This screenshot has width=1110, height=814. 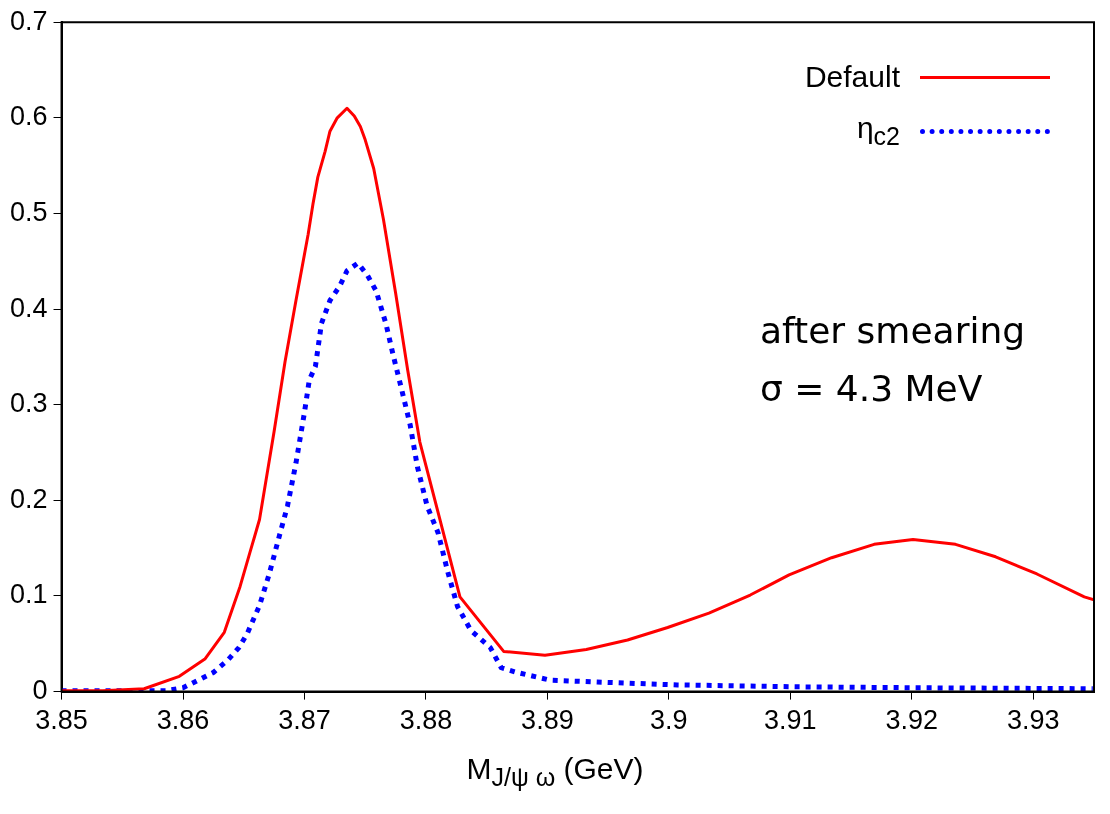 I want to click on legend-label: η$_{c2}$, so click(x=878, y=131).